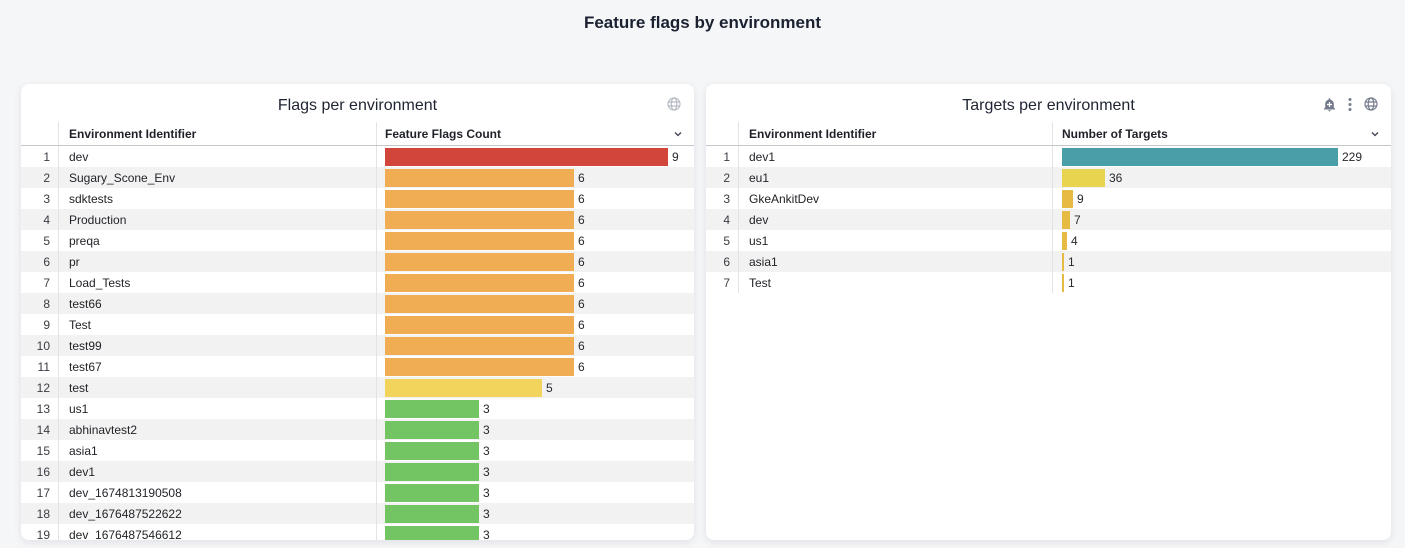  What do you see at coordinates (218, 345) in the screenshot?
I see `environment-name: test99` at bounding box center [218, 345].